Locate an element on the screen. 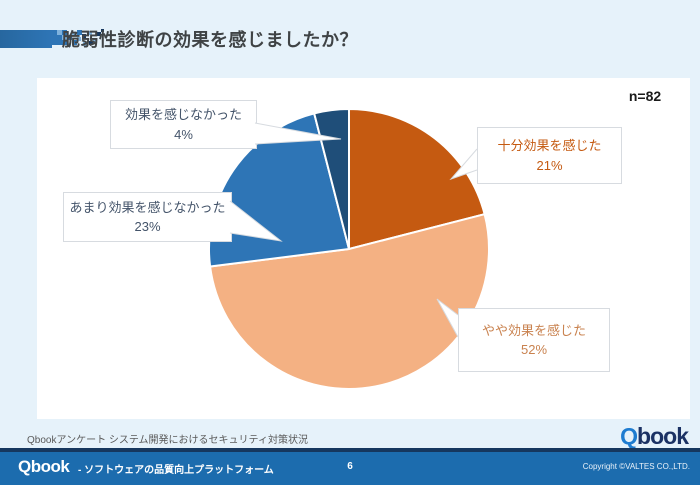 Image resolution: width=700 pixels, height=485 pixels. callout-percent: 4% is located at coordinates (183, 134).